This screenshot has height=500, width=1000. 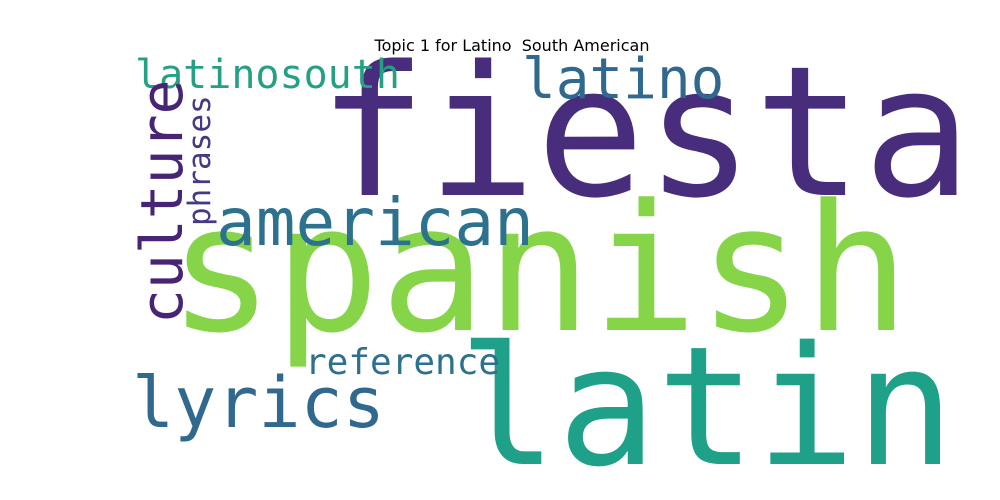 I want to click on word-lyrics: lyrics, so click(x=258, y=403).